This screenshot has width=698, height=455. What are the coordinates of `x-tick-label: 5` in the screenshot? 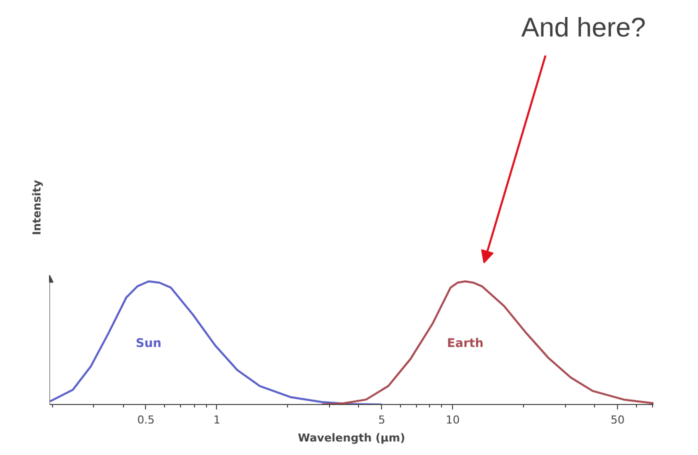 It's located at (382, 420).